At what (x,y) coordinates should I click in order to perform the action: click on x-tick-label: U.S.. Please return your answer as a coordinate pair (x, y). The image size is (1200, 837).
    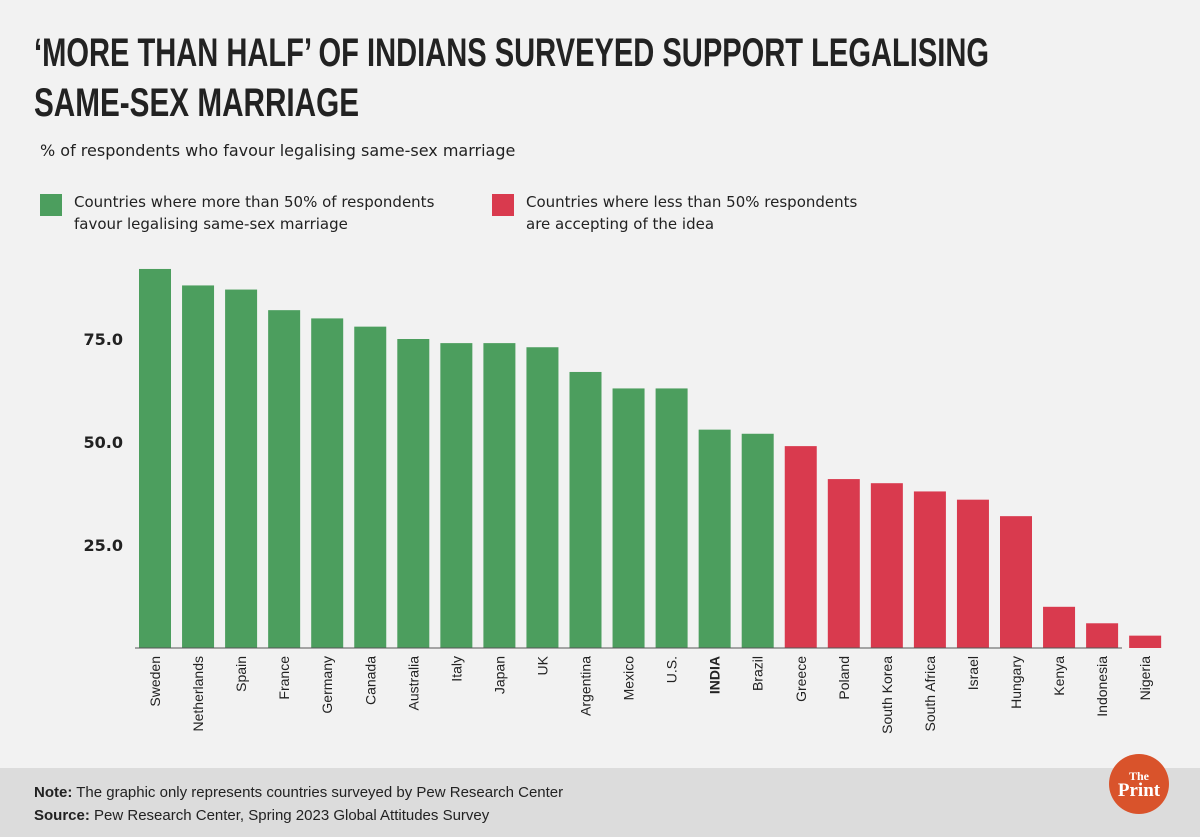
    Looking at the image, I should click on (672, 669).